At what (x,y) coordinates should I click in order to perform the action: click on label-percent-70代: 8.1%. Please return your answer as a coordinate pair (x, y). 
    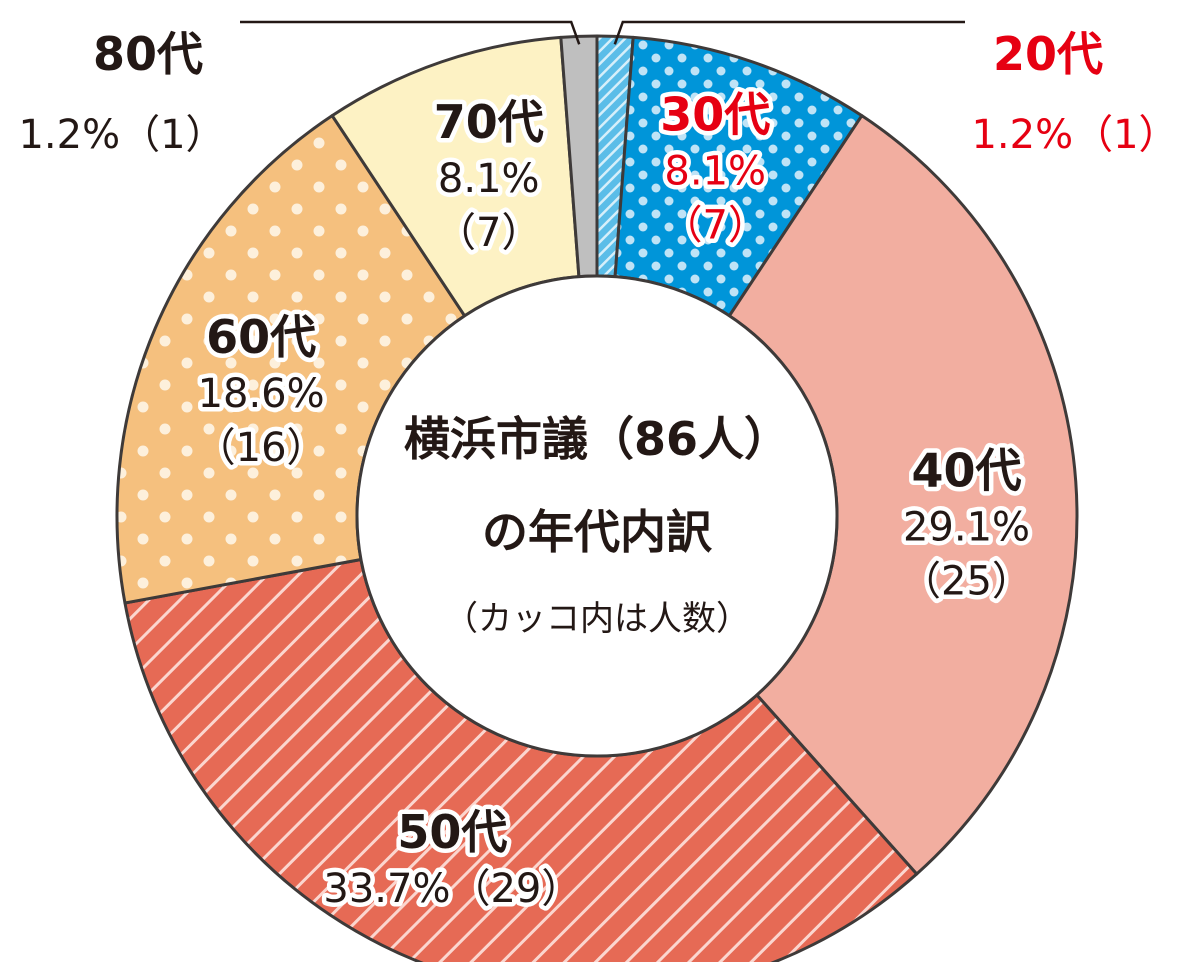
    Looking at the image, I should click on (489, 179).